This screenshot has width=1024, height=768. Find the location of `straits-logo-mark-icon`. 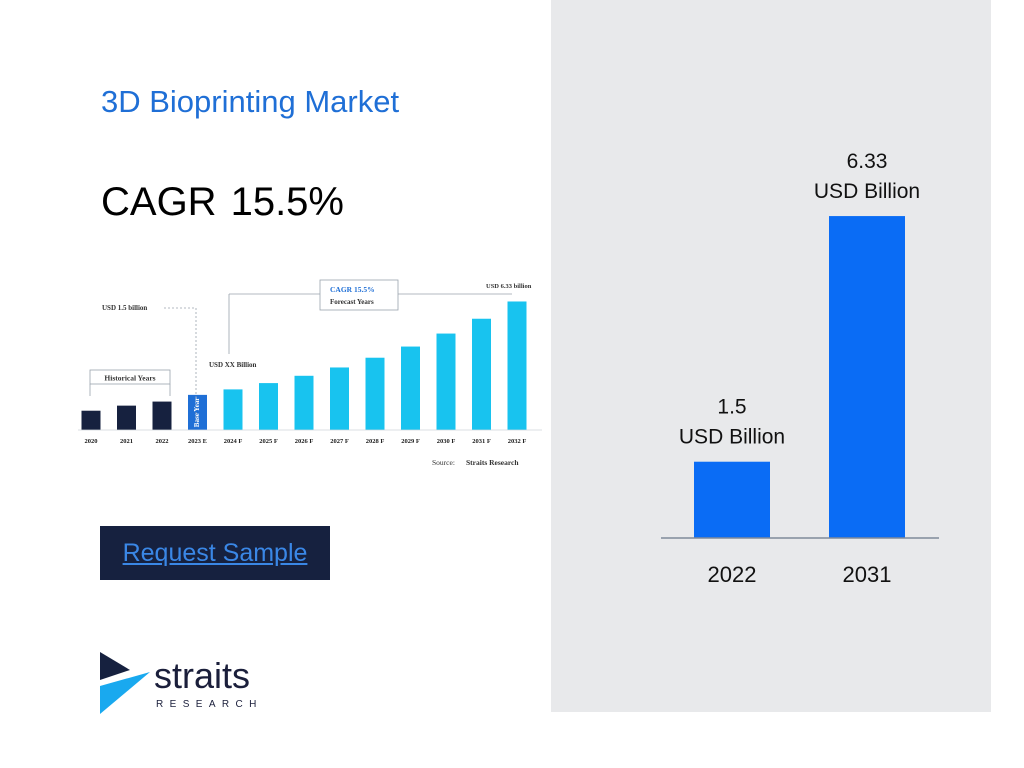

straits-logo-mark-icon is located at coordinates (125, 683).